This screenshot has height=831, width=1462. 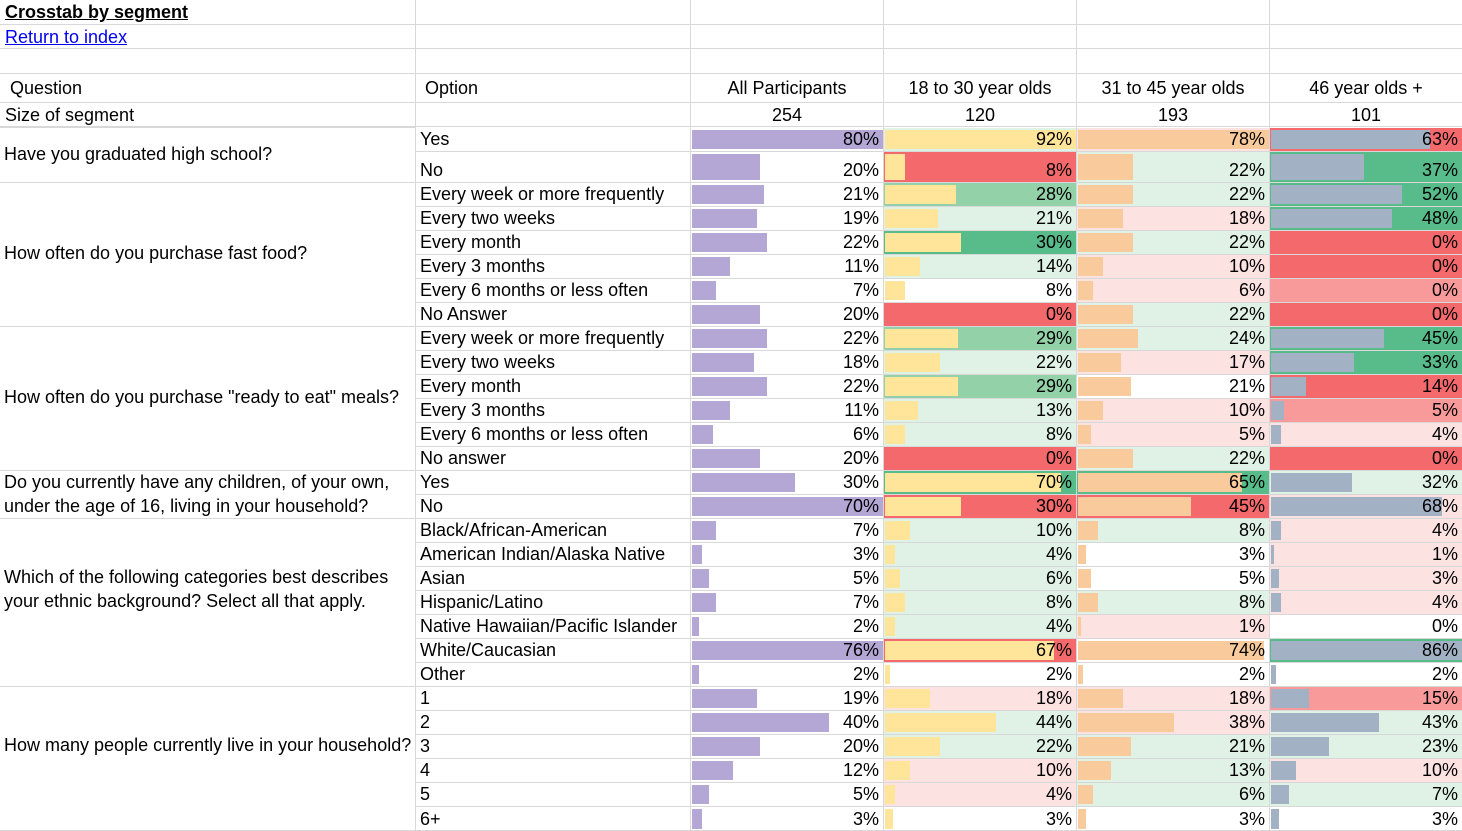 I want to click on value-cell: 29%, so click(x=1053, y=338).